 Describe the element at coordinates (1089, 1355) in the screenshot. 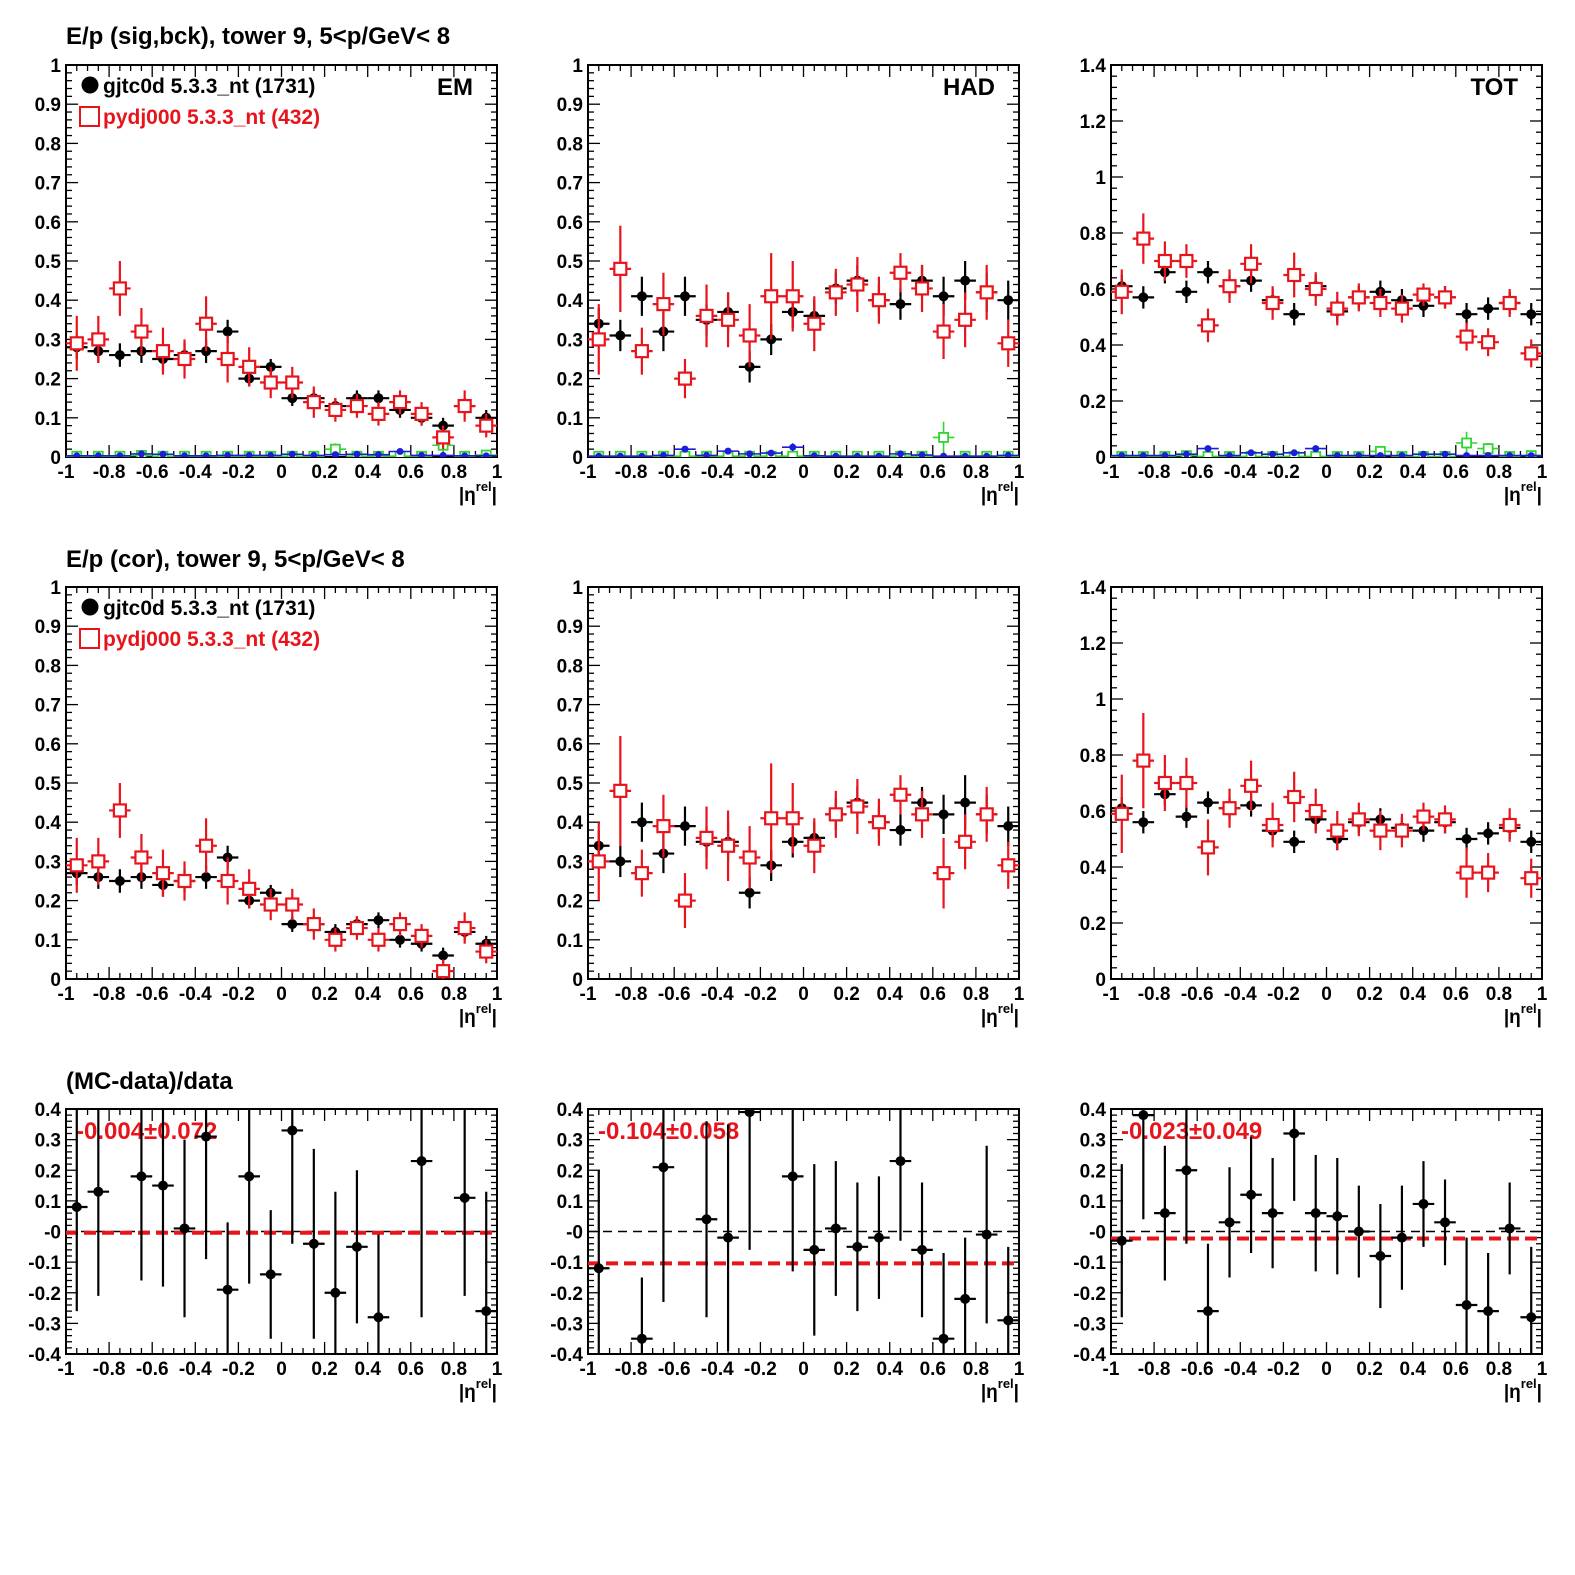

I see `y-tick-label: -0.4` at that location.